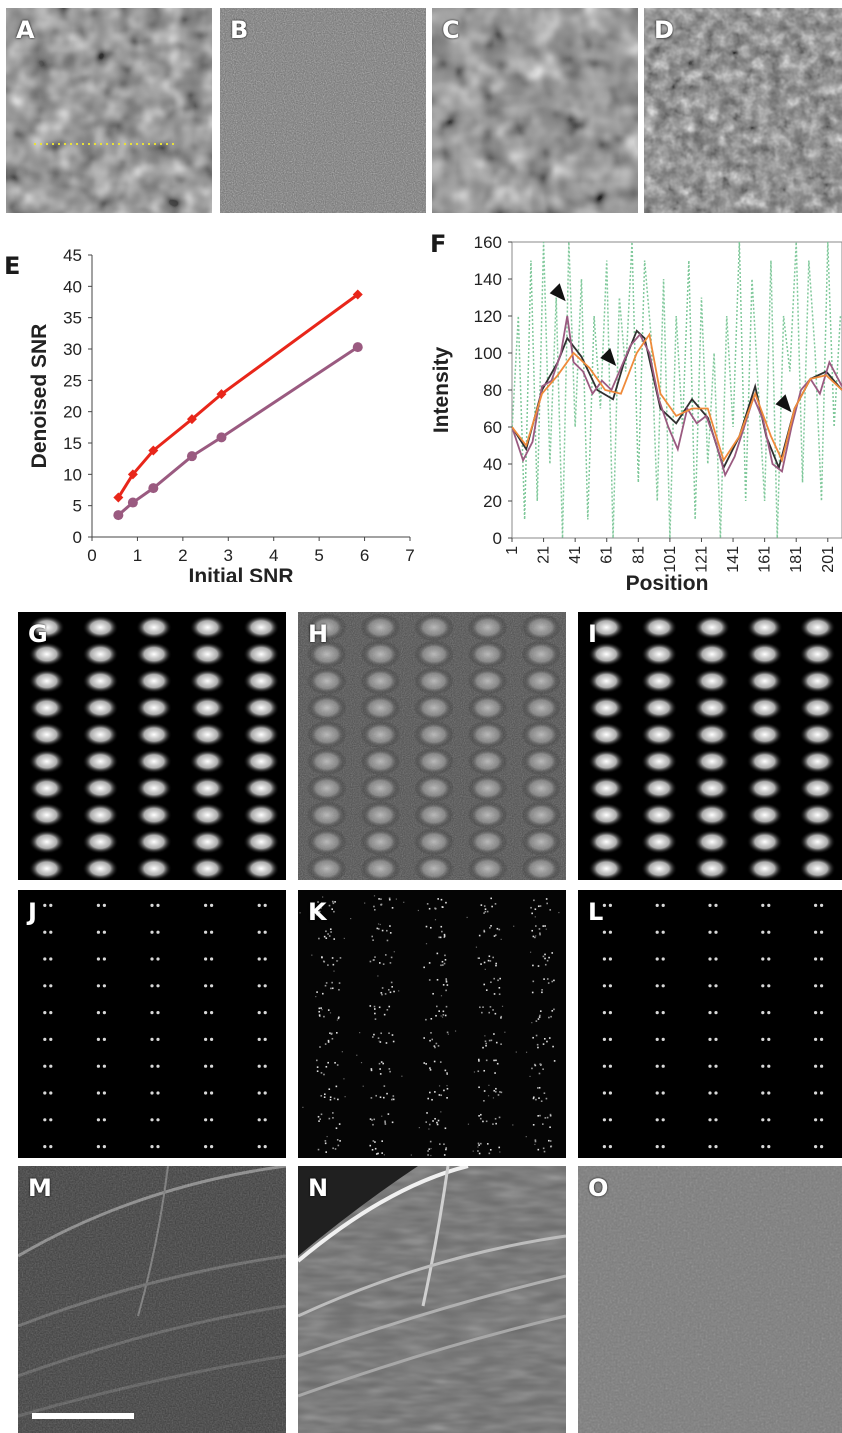  I want to click on panel-label: I, so click(592, 634).